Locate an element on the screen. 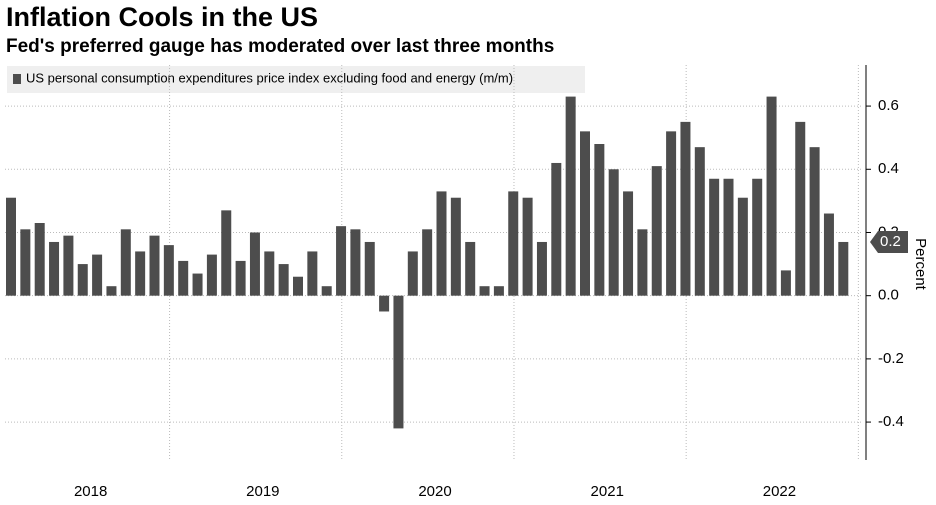 The width and height of the screenshot is (936, 505). legend-swatch is located at coordinates (17, 79).